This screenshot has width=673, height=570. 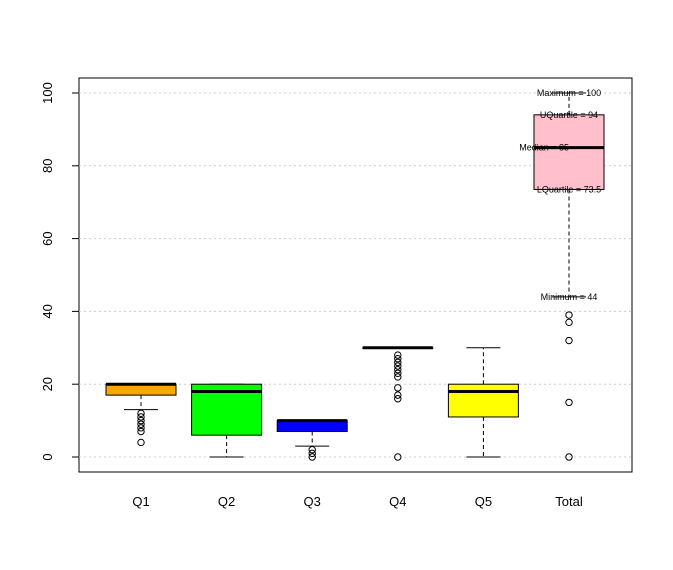 What do you see at coordinates (569, 115) in the screenshot?
I see `annotation-uq: UQuartile = 94` at bounding box center [569, 115].